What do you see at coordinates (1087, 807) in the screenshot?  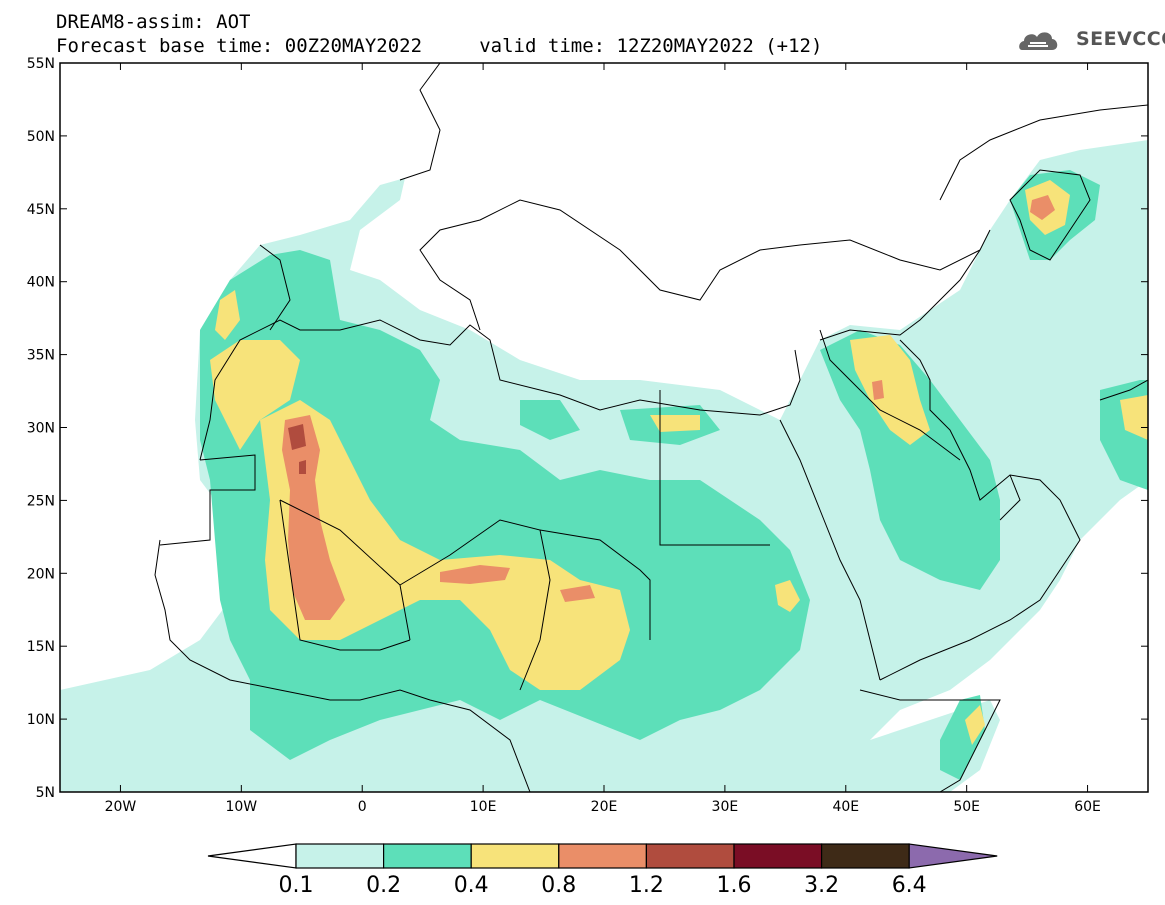 I see `lon-tick-label: 60E` at bounding box center [1087, 807].